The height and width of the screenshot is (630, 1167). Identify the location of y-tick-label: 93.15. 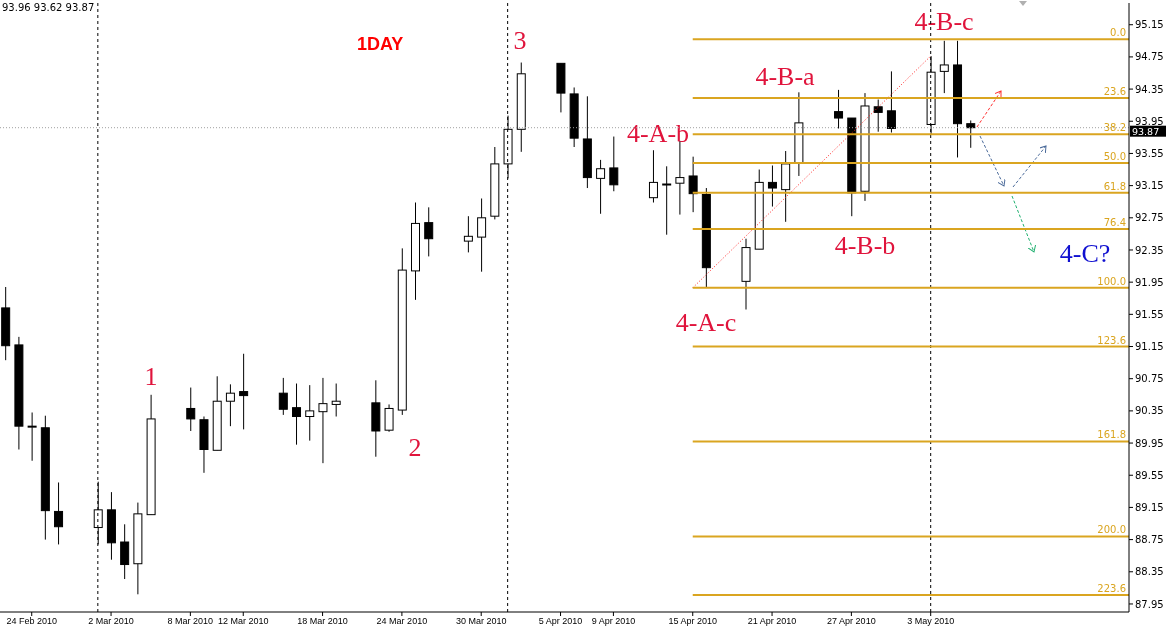
(1149, 186).